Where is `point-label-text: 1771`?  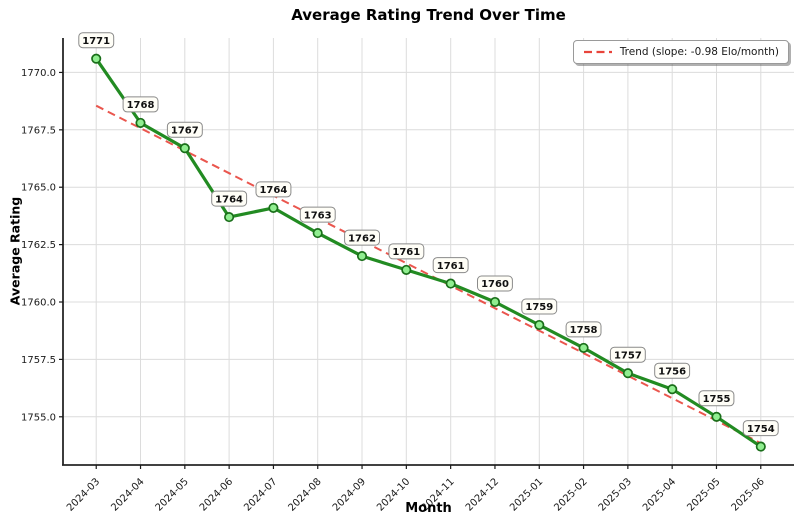 point-label-text: 1771 is located at coordinates (96, 41).